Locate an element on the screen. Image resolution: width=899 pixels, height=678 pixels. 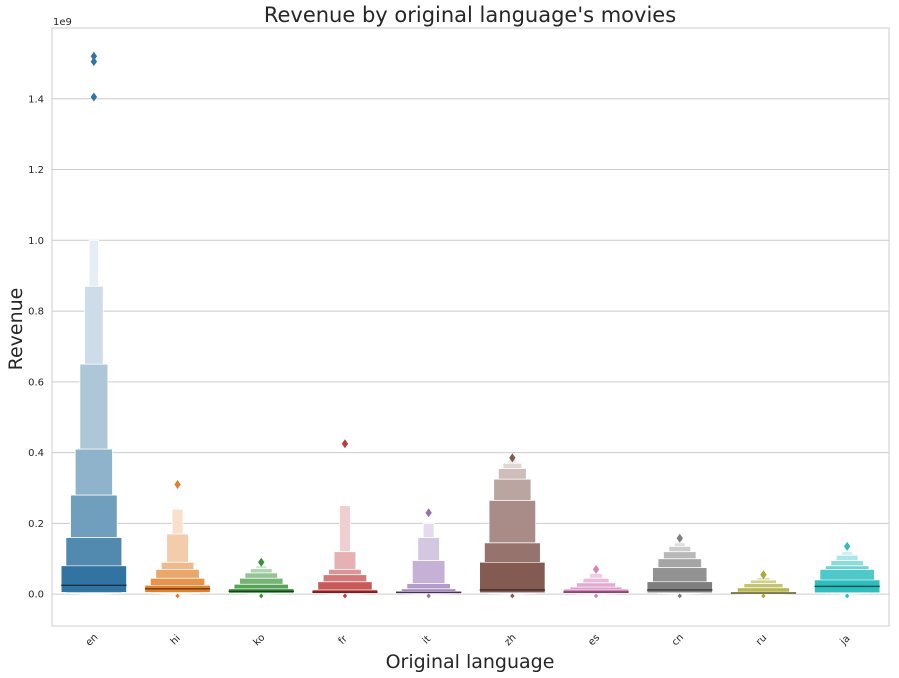
y-tick-label: 0.8 is located at coordinates (36, 312).